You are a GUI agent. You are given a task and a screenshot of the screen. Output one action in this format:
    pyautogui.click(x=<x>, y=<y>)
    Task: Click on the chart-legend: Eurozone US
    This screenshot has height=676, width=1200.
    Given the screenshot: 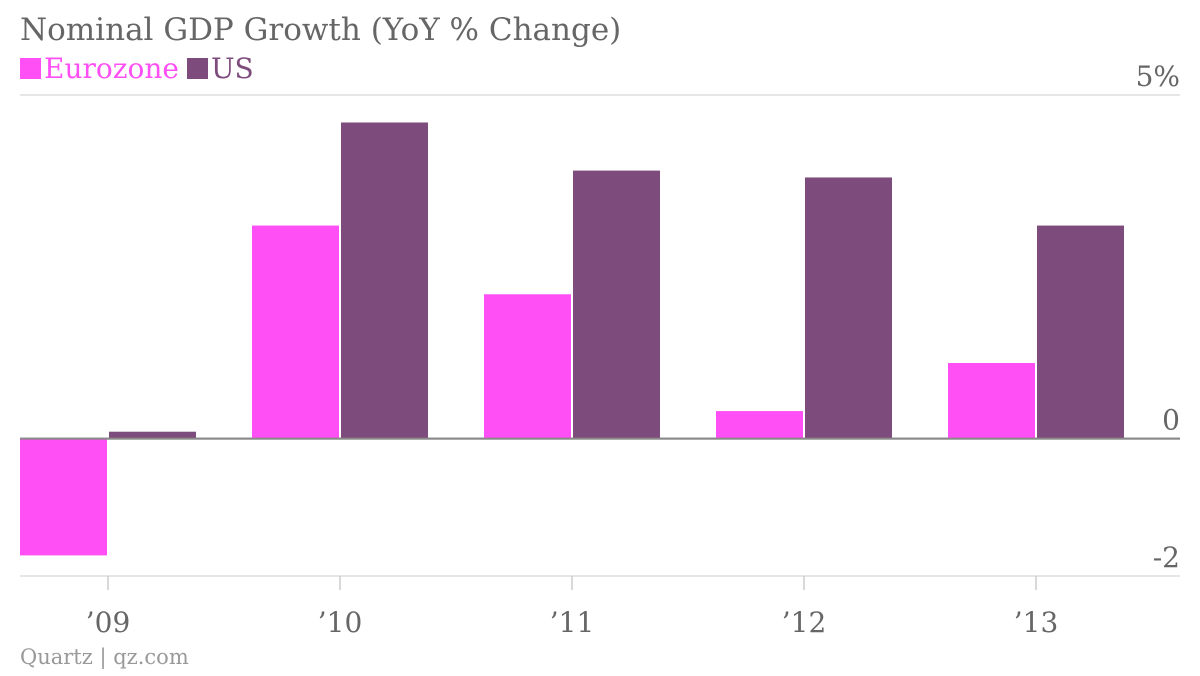 What is the action you would take?
    pyautogui.click(x=137, y=68)
    